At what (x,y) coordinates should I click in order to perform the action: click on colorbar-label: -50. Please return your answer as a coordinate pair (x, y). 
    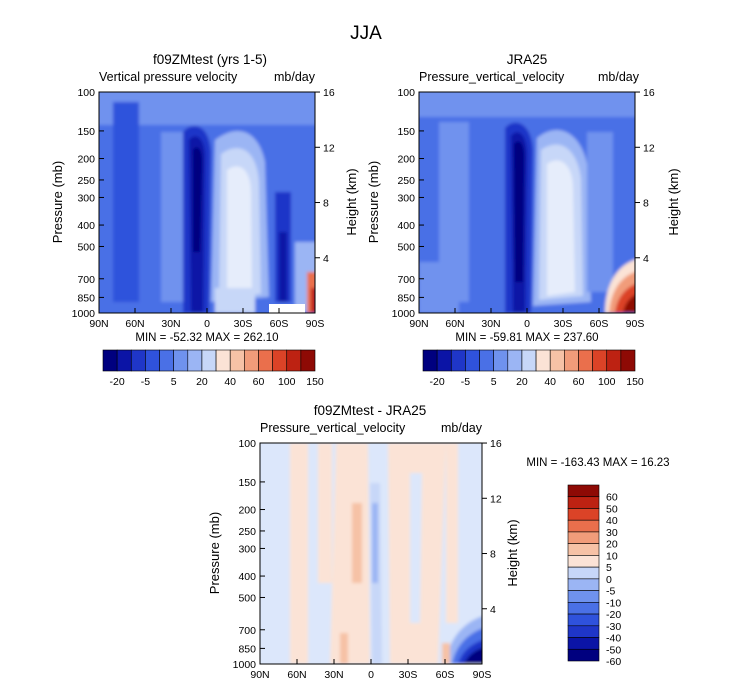
    Looking at the image, I should click on (613, 650).